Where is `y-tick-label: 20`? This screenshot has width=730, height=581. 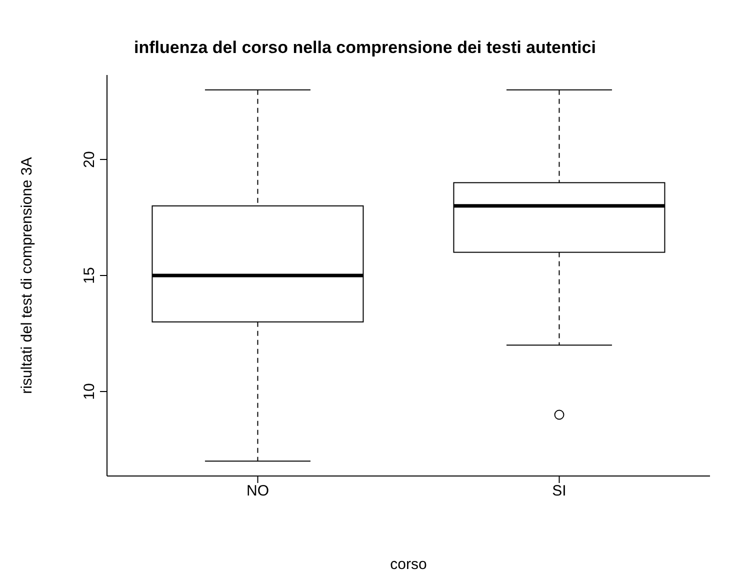 y-tick-label: 20 is located at coordinates (89, 159).